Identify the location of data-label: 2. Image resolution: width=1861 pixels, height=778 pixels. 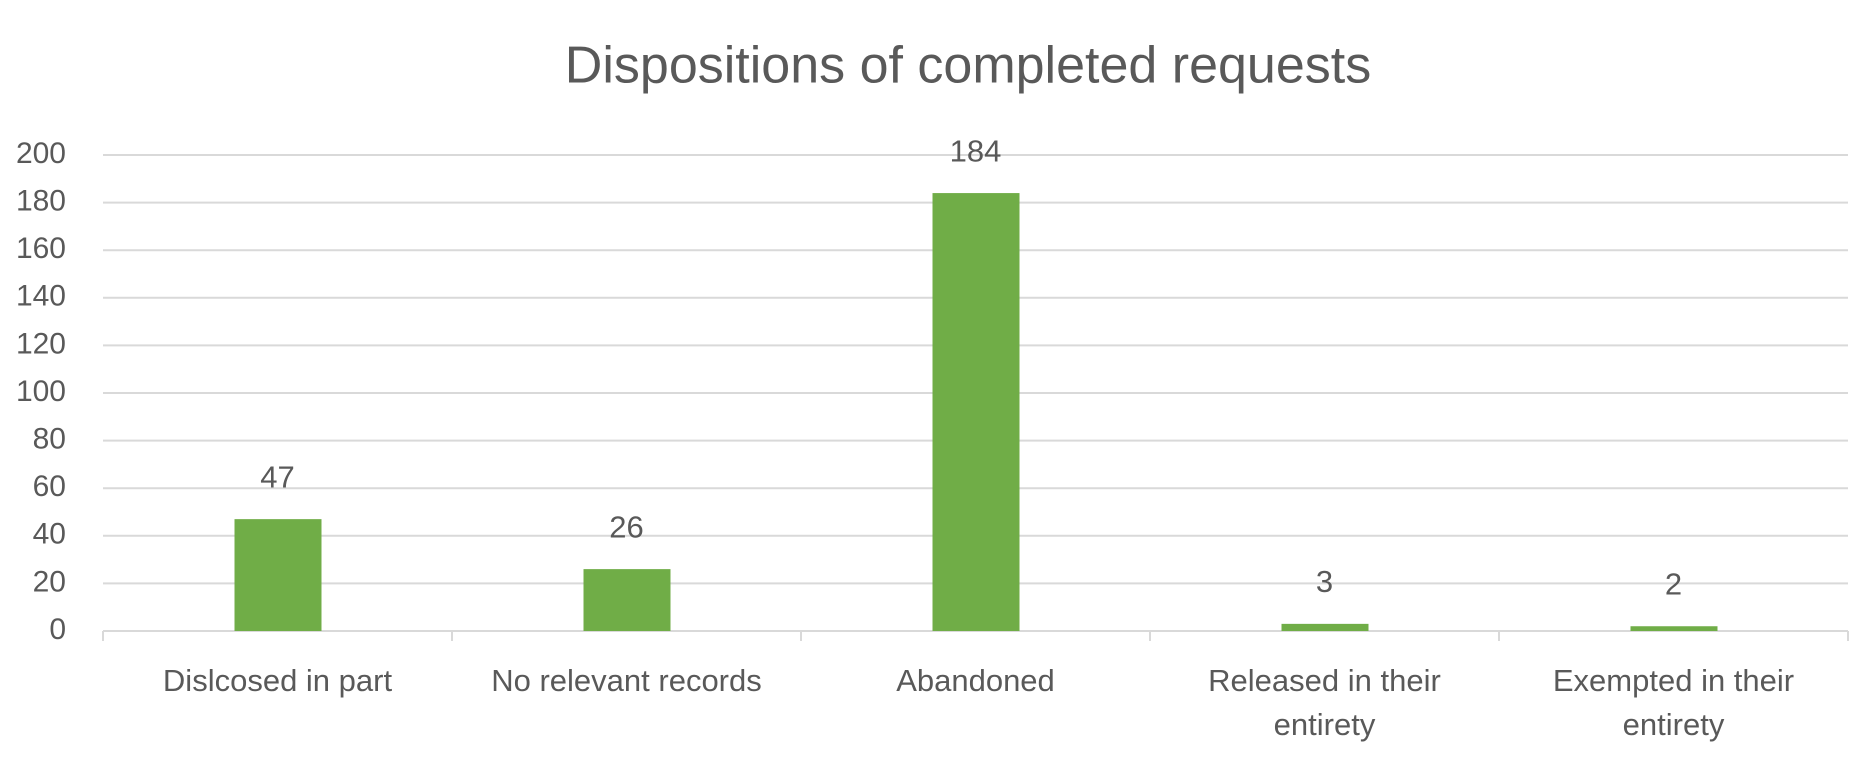
(1673, 583).